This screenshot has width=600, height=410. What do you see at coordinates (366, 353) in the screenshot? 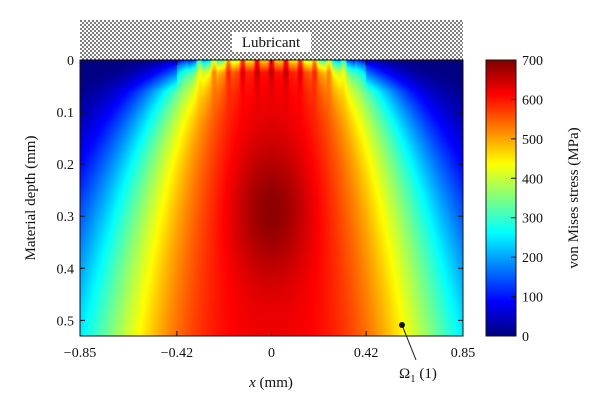
I see `x-tick-label: 0.42` at bounding box center [366, 353].